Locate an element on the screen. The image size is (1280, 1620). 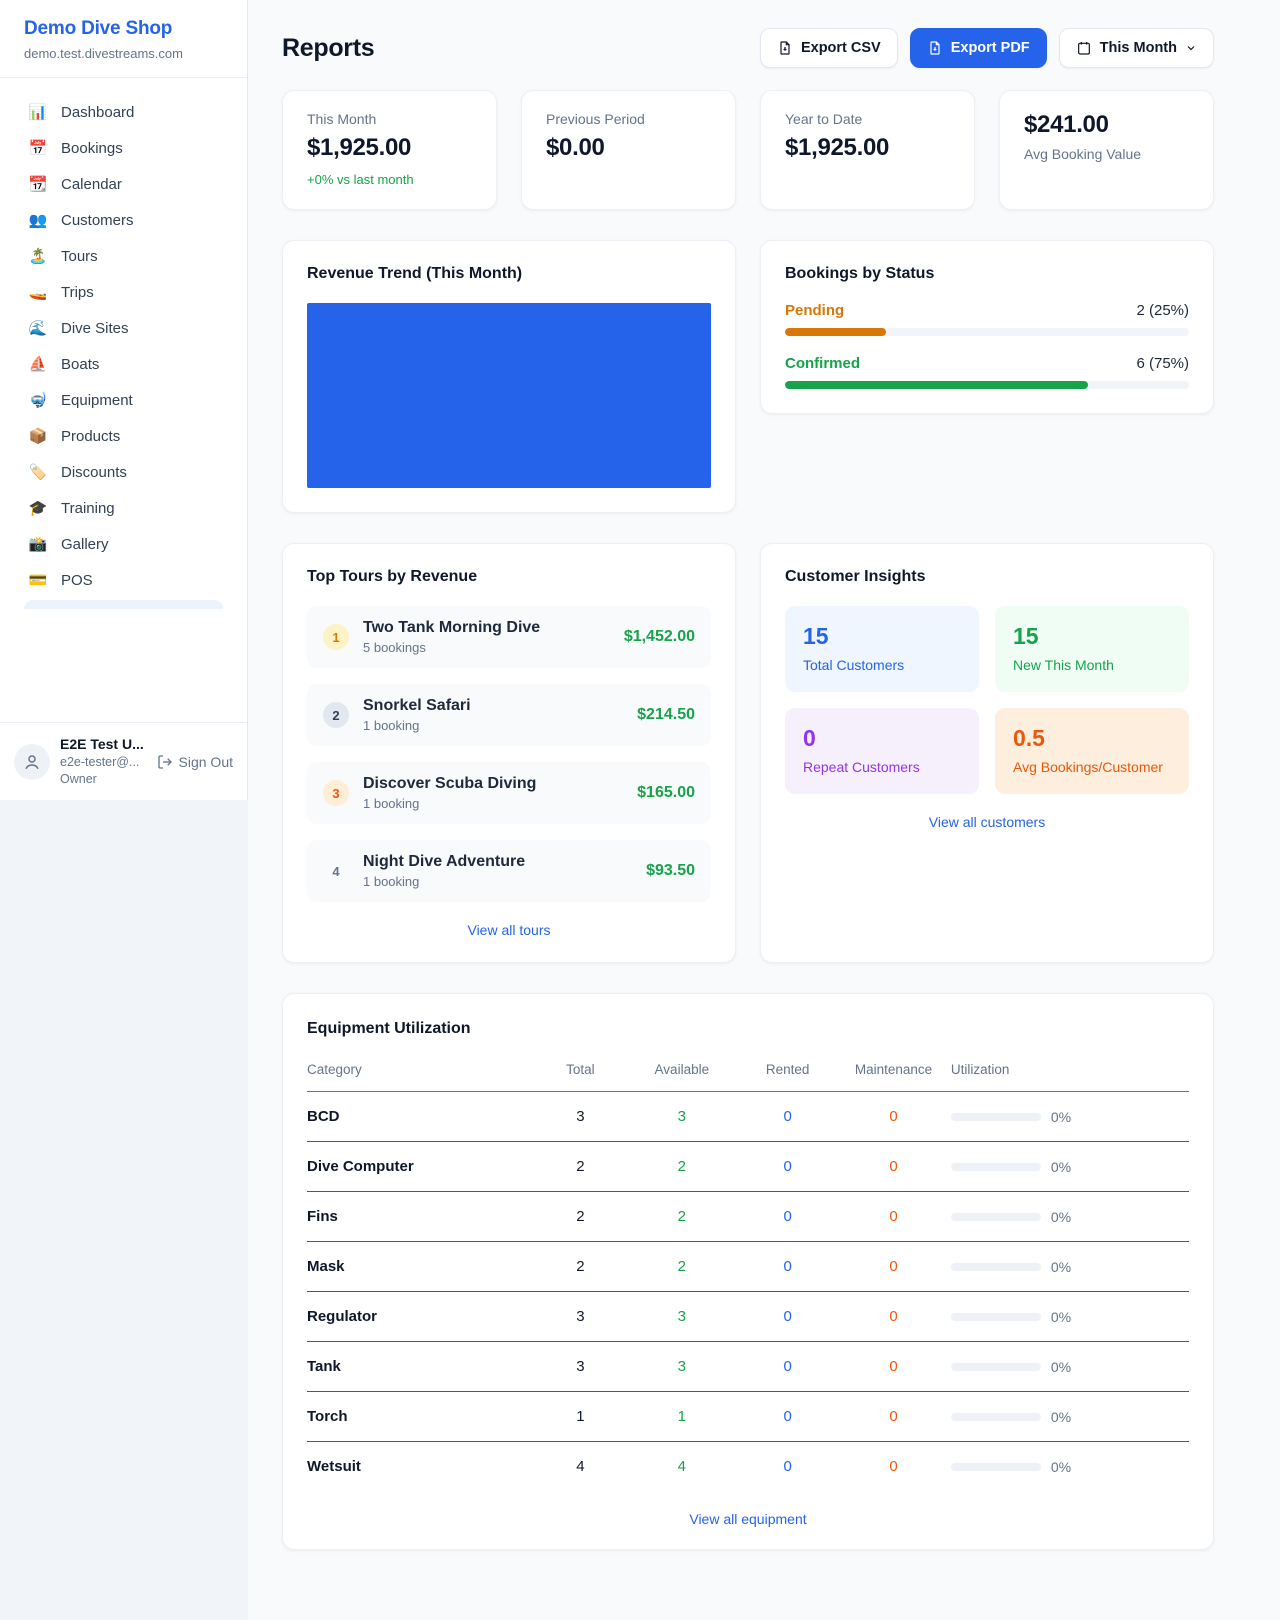
sidebar-item-equipment: 🤿 Equipment is located at coordinates (123, 400).